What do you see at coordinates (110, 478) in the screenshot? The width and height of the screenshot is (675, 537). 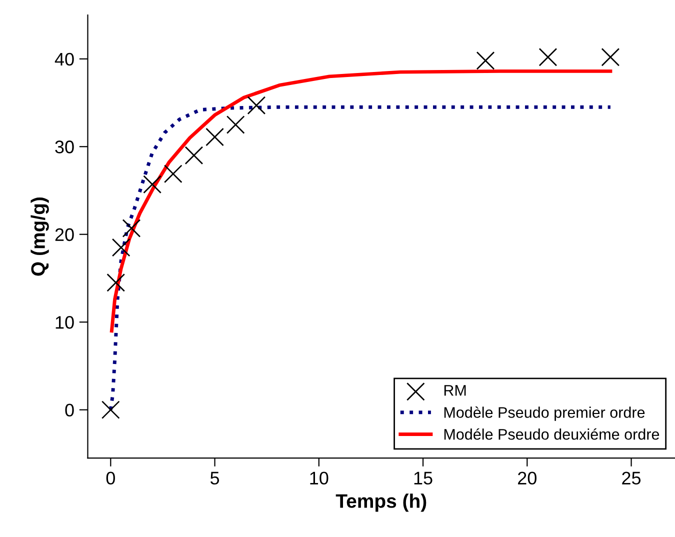 I see `x-tick-label: 0` at bounding box center [110, 478].